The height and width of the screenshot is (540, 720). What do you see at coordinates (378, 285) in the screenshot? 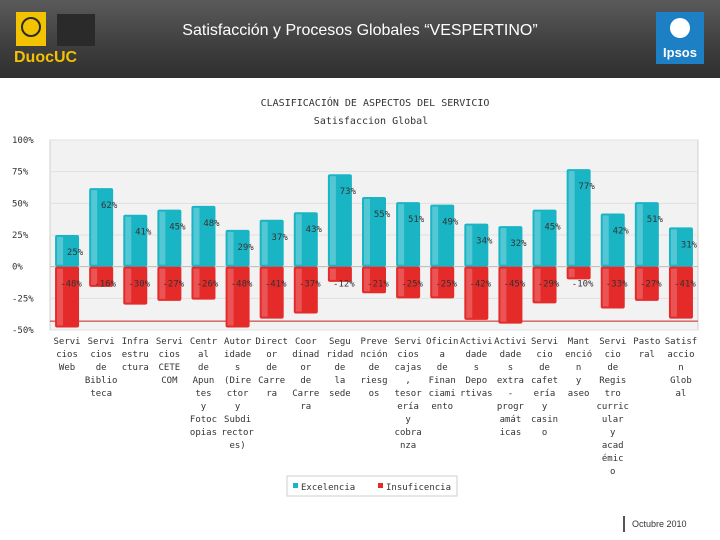
I see `data-label-insuficencia: -21%` at bounding box center [378, 285].